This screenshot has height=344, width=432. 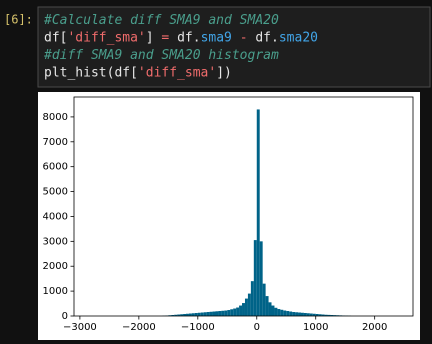 I want to click on code-line: #Calculate diff SMA9 and SMA20, so click(x=161, y=20).